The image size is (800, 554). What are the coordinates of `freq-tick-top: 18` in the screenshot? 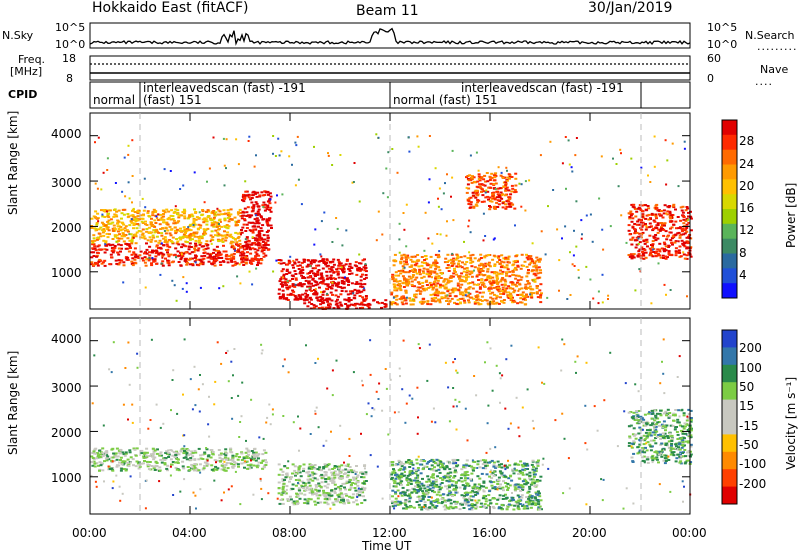 It's located at (69, 58).